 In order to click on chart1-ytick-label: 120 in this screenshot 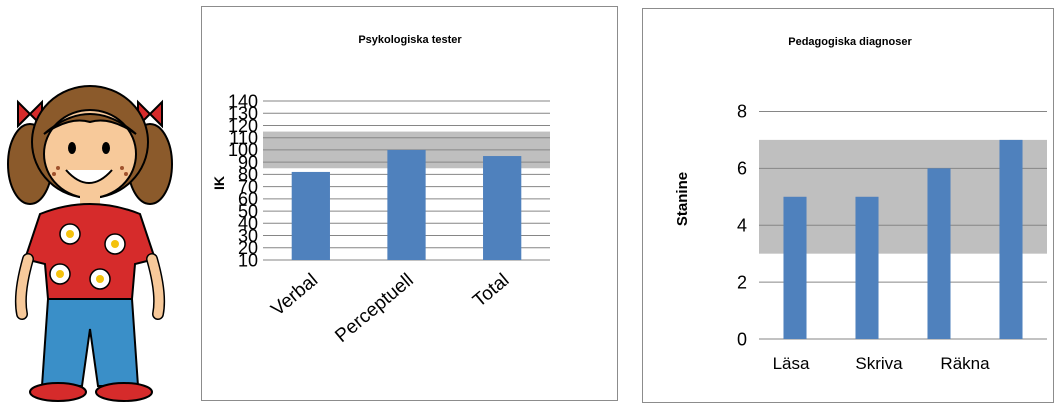, I will do `click(243, 126)`.